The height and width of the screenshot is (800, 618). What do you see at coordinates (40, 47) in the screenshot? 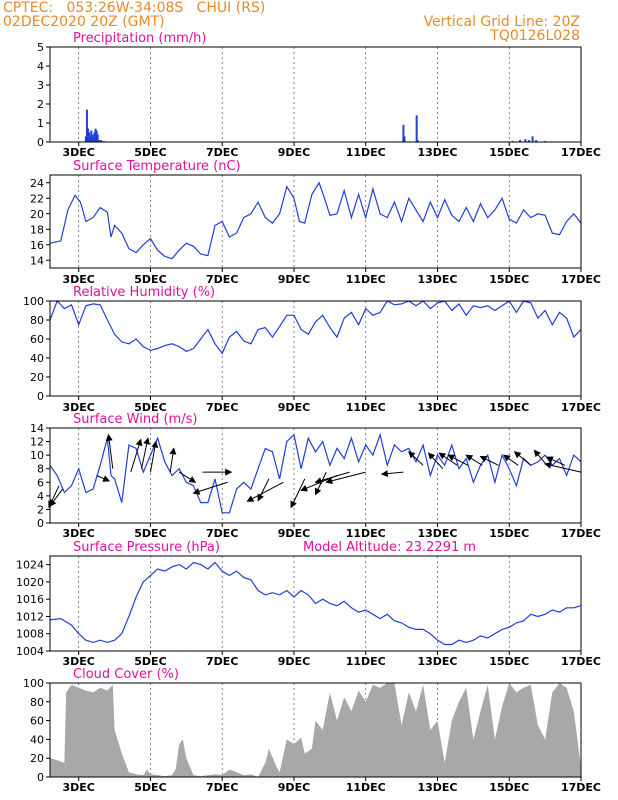
I see `y-tick-label: 5` at bounding box center [40, 47].